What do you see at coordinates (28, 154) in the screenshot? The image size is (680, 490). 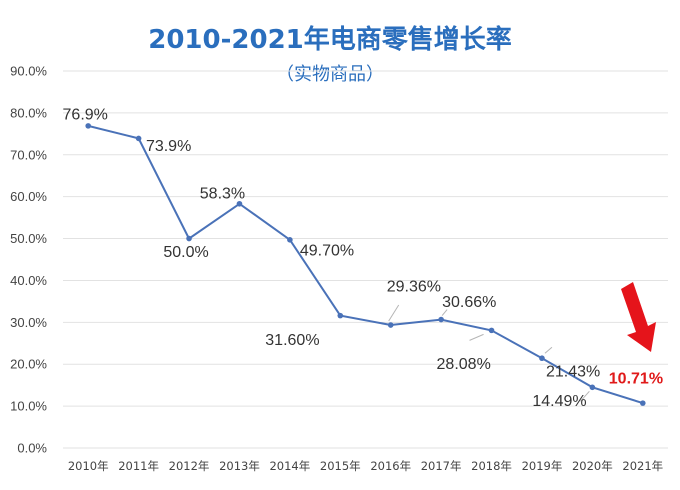 I see `y-tick-label: 70.0%` at bounding box center [28, 154].